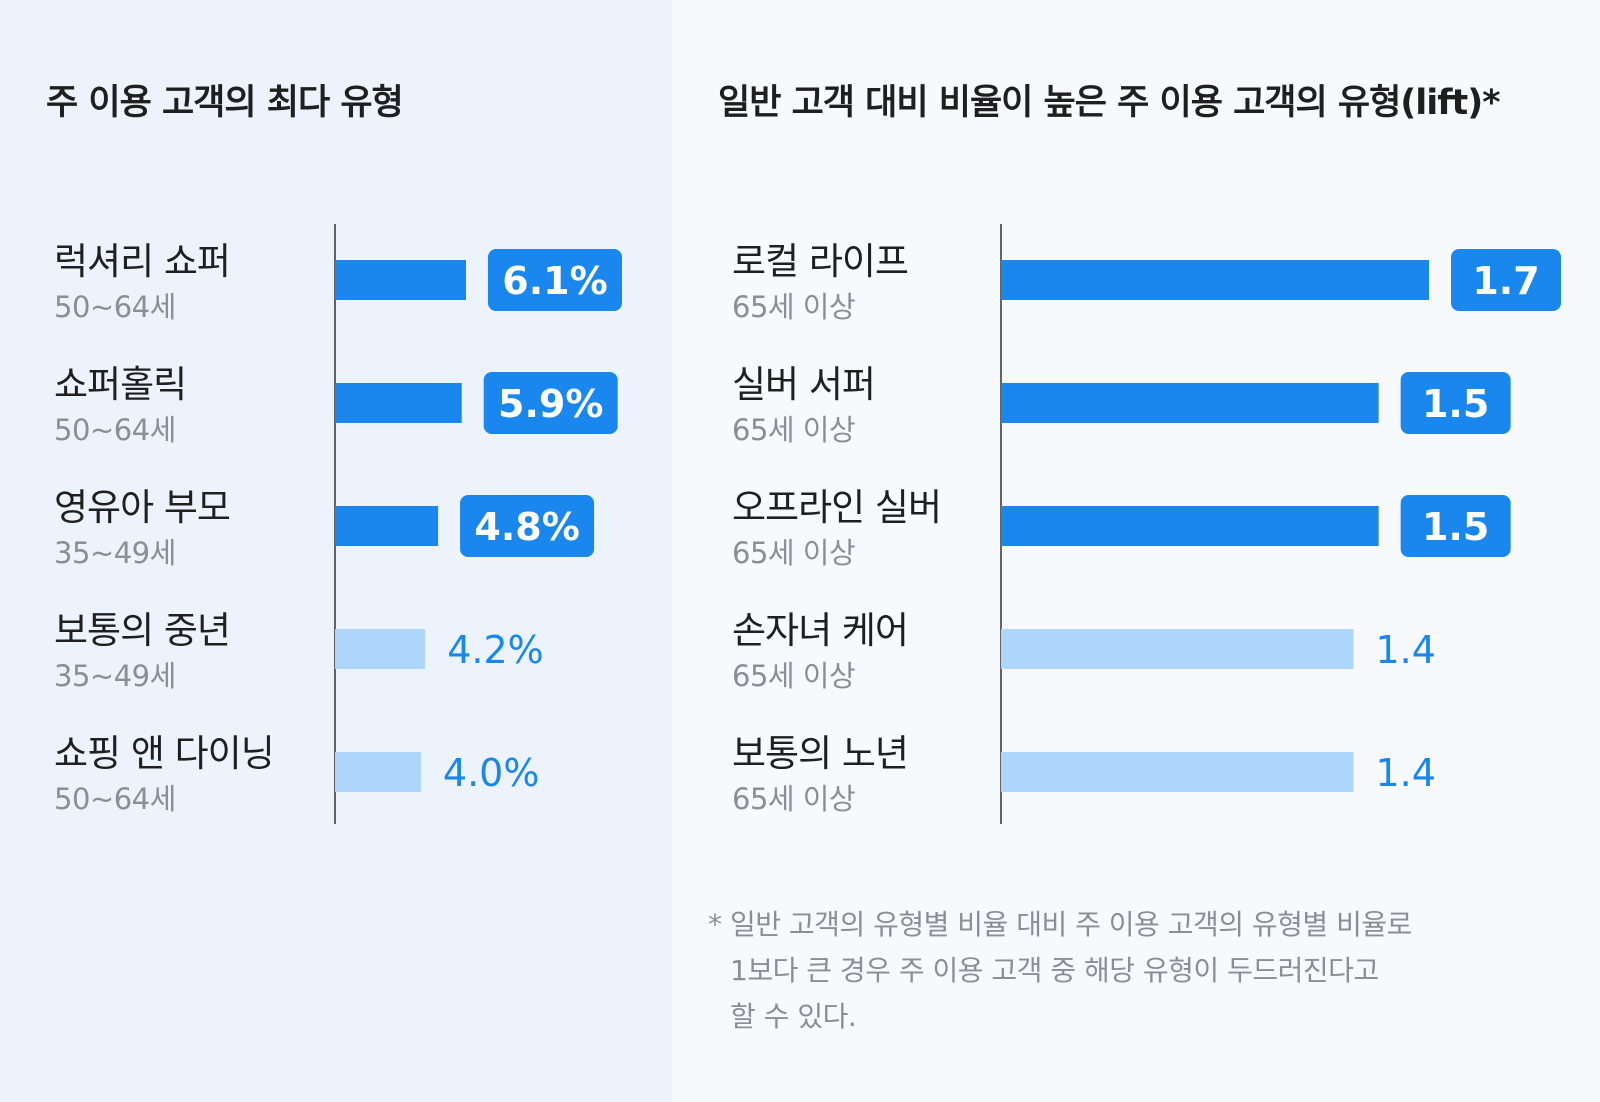 This screenshot has width=1600, height=1102. I want to click on value-label: 4.2%, so click(495, 650).